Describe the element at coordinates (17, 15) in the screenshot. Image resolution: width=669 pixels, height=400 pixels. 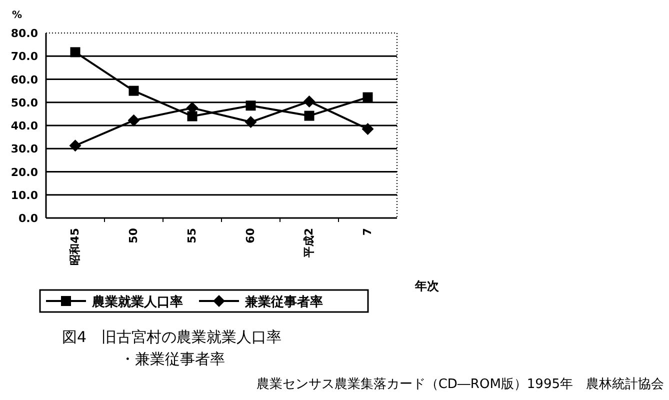
I see `y-axis-title: %` at that location.